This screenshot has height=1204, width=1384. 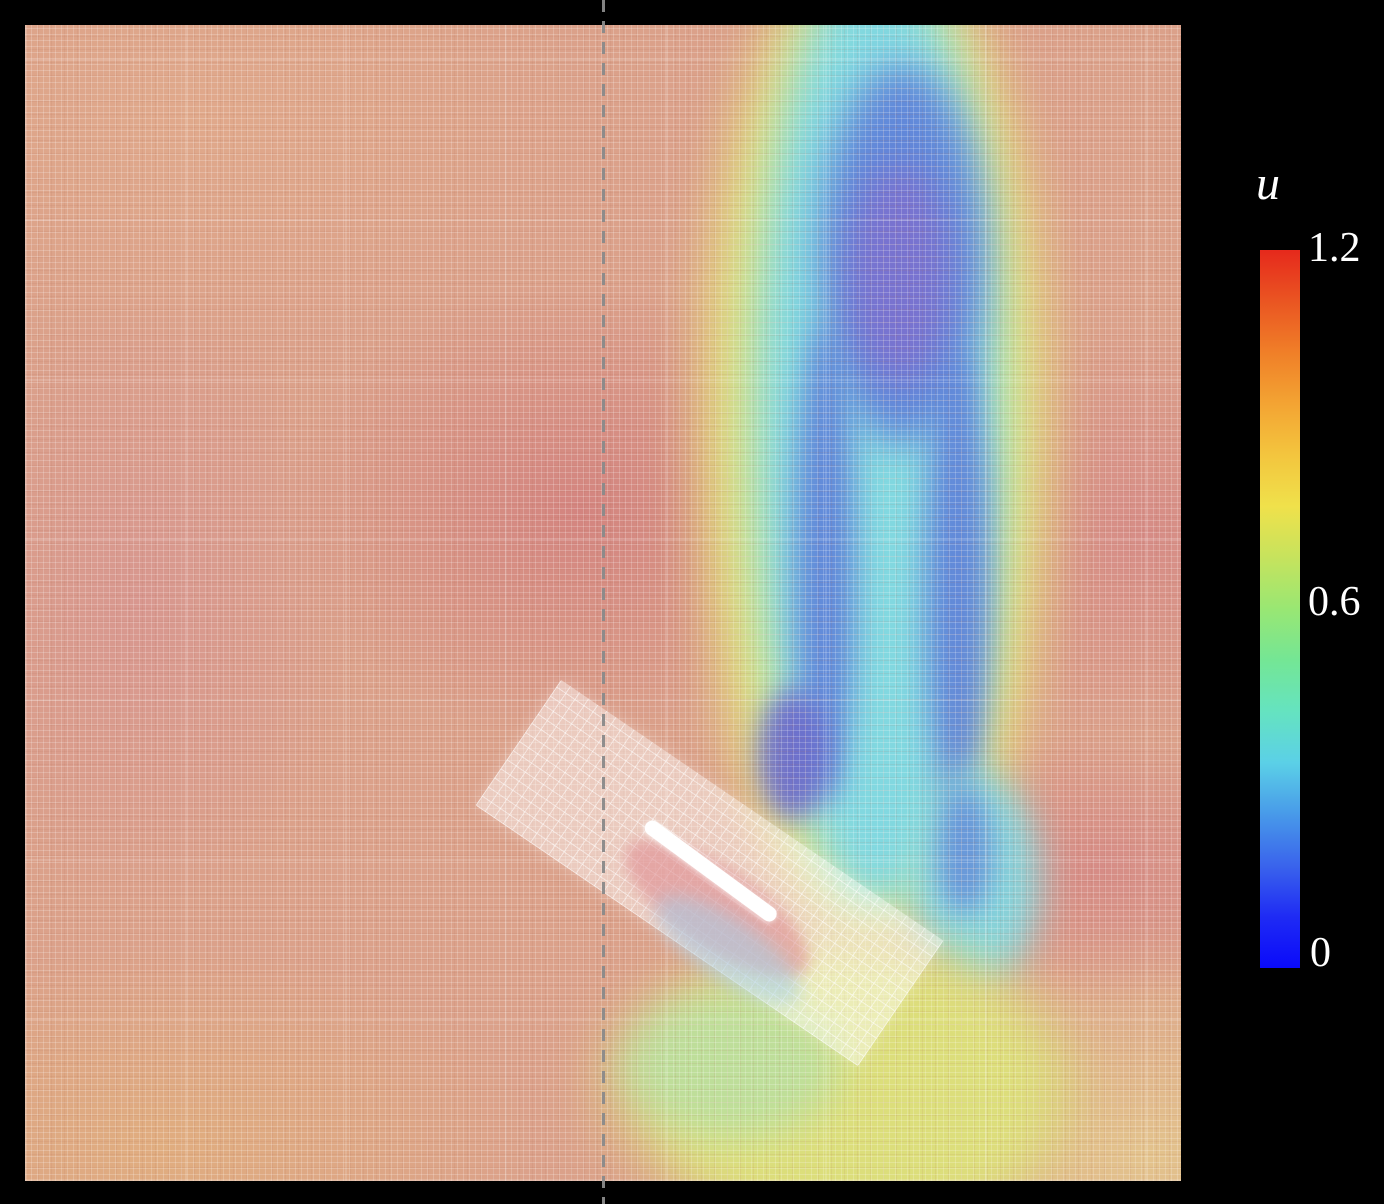 I want to click on wake-blue-corner, so click(x=964, y=850).